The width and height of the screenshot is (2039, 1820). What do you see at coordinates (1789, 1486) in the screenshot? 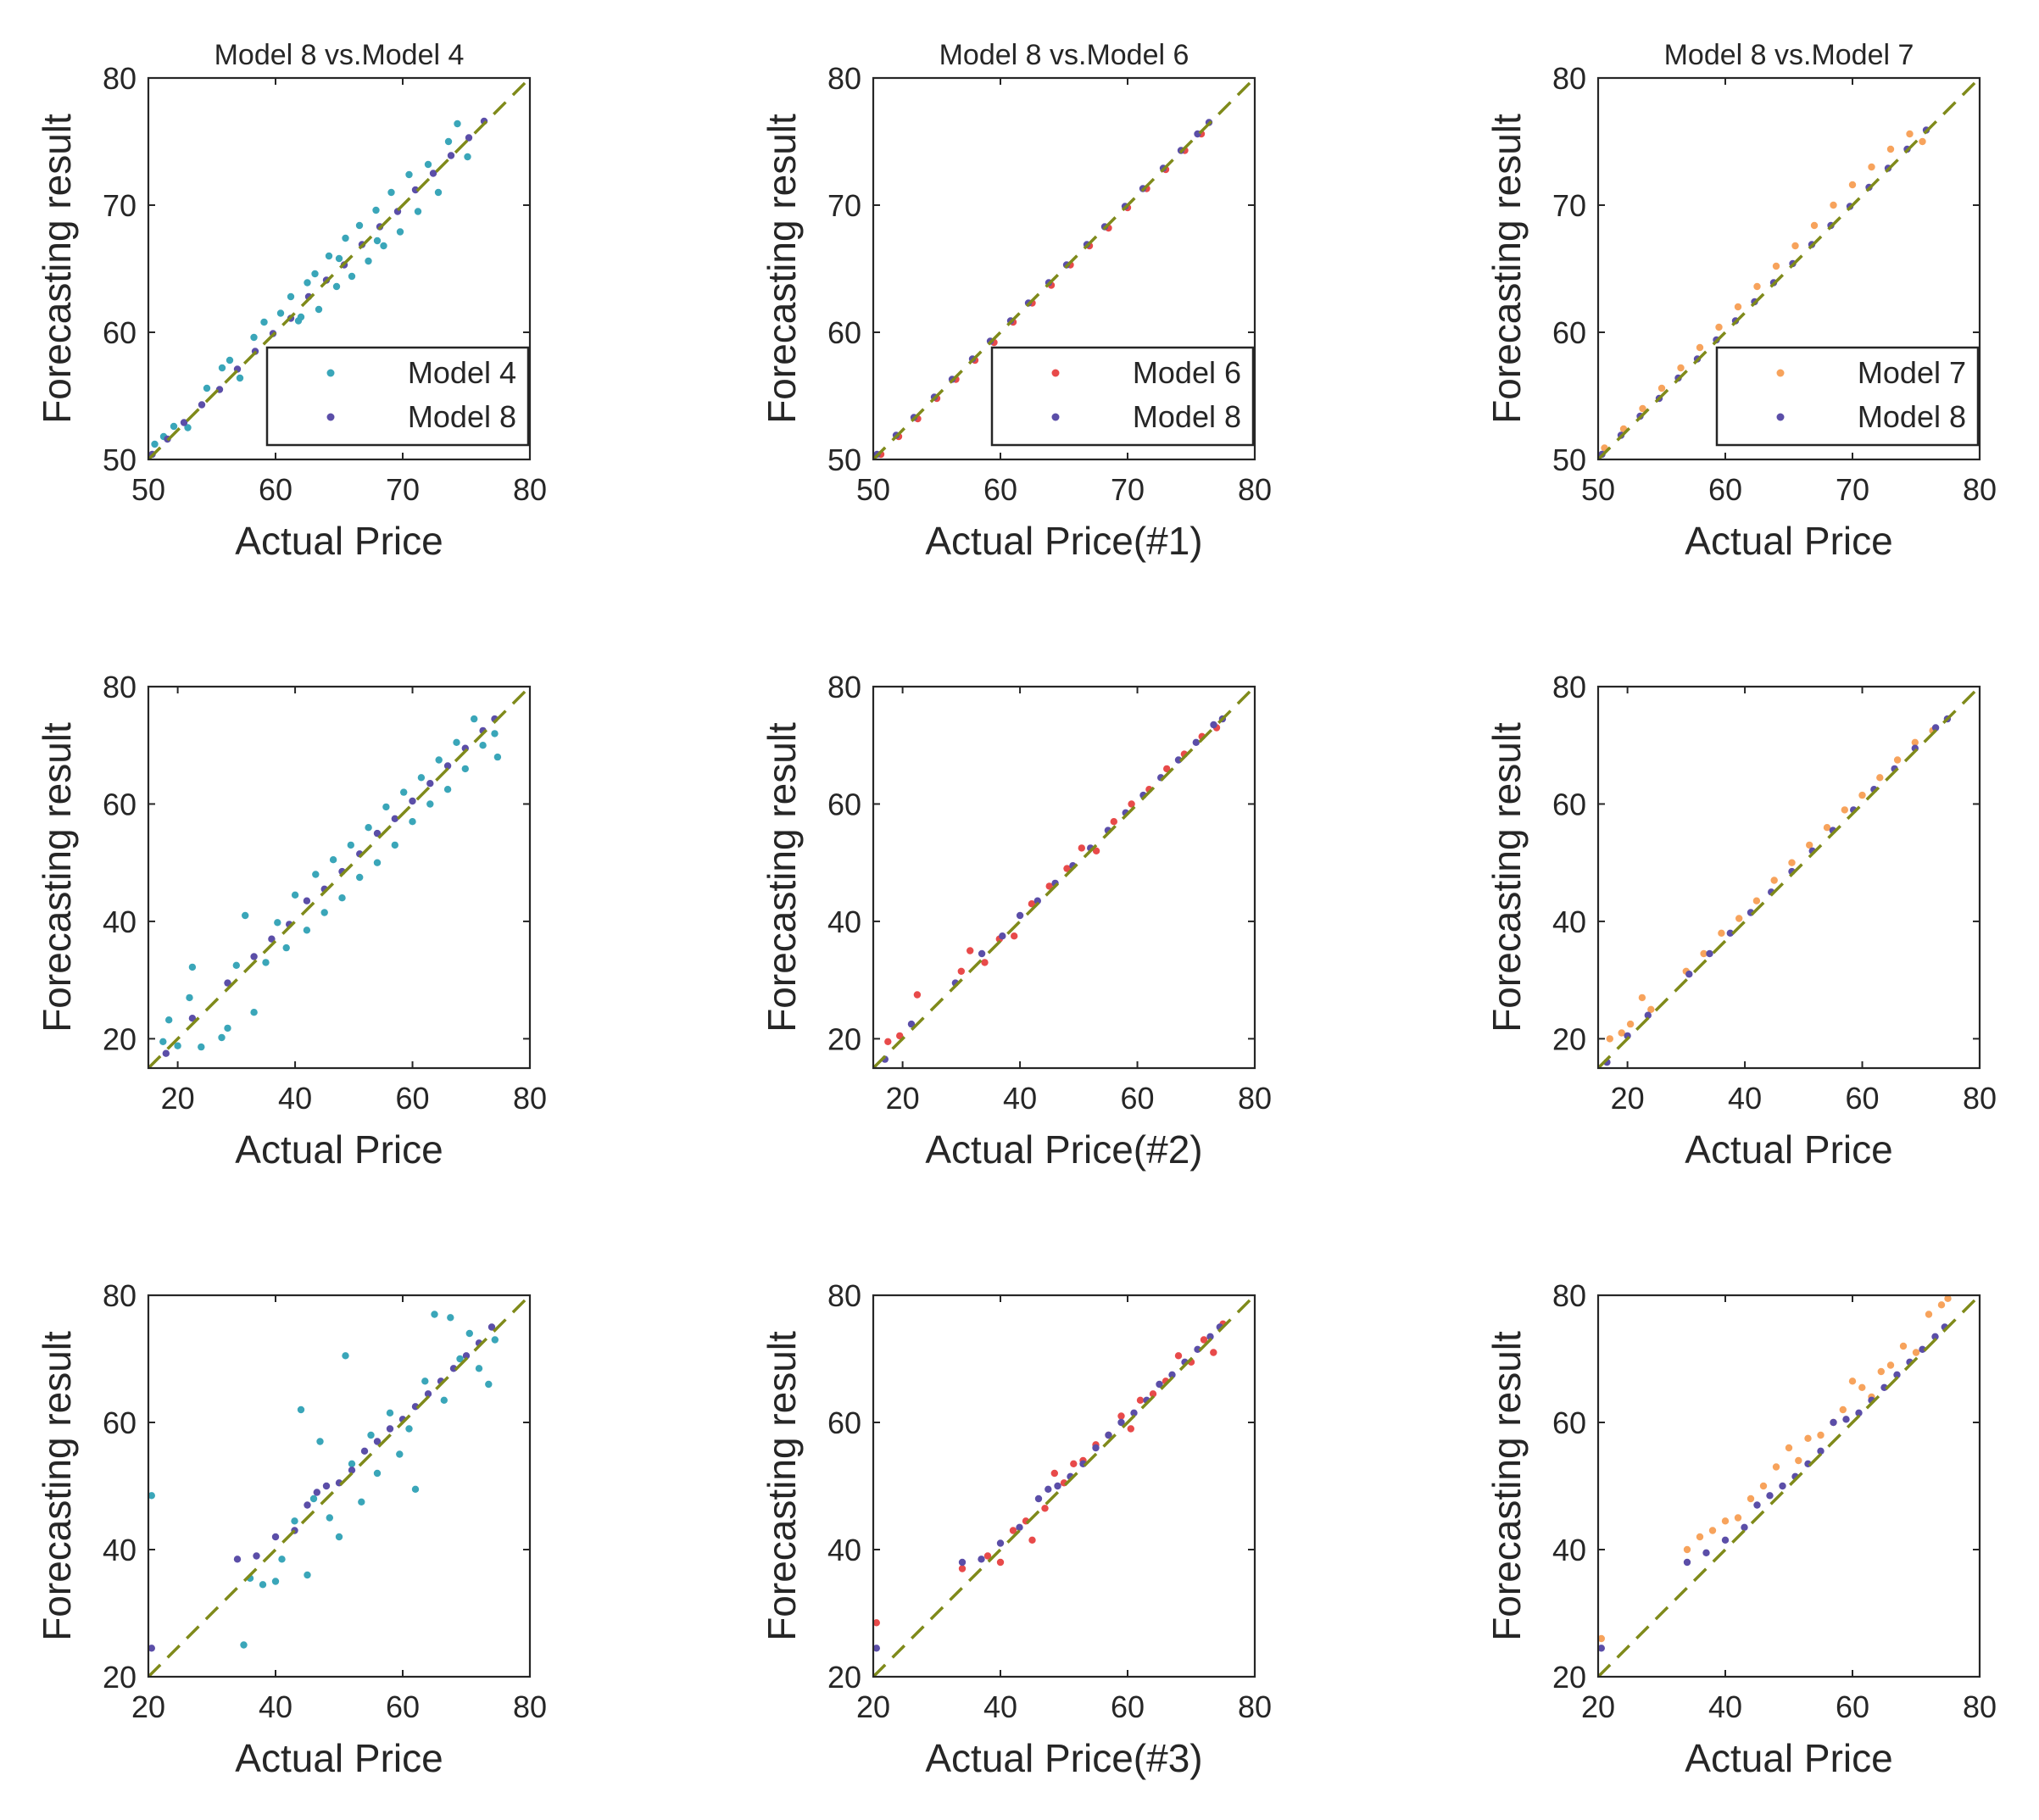
I see `reference-line` at bounding box center [1789, 1486].